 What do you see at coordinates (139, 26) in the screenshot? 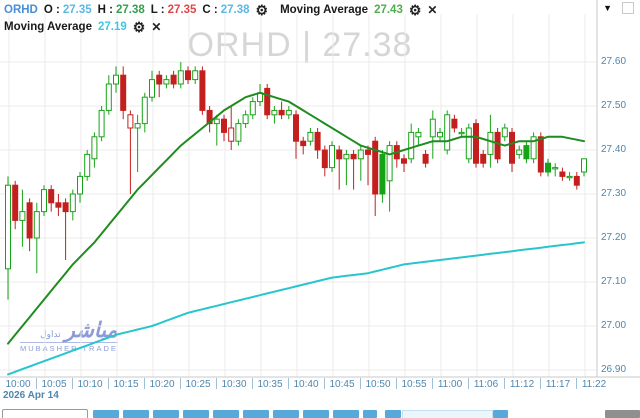
I see `indicator-2-settings-gear-icon: ⚙` at bounding box center [139, 26].